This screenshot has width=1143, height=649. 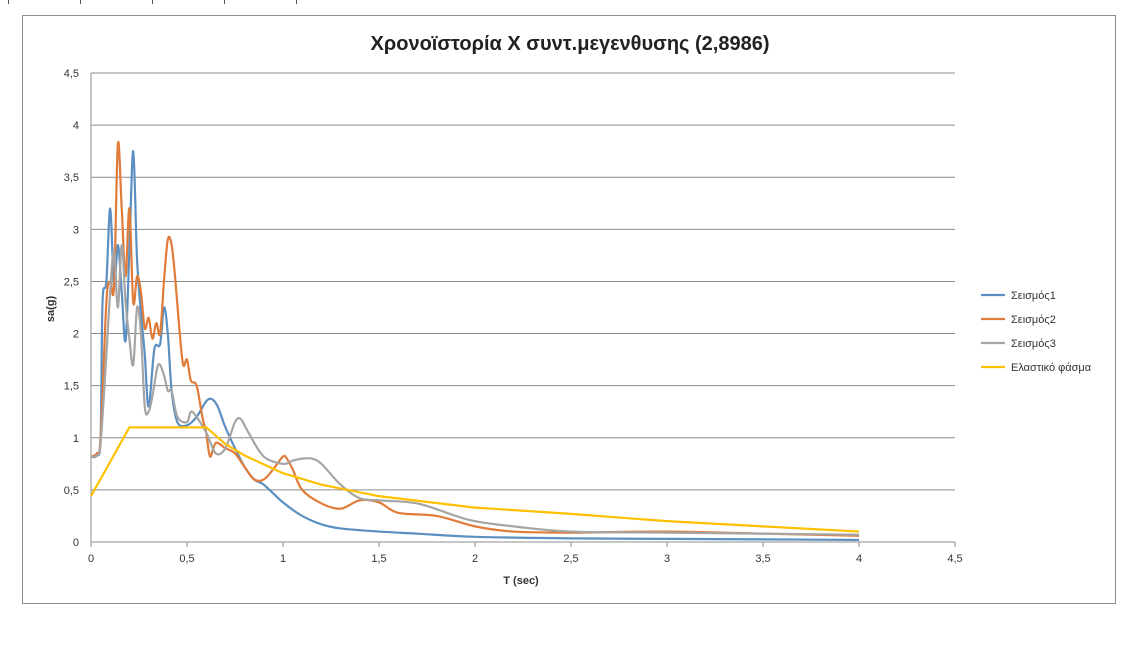 I want to click on x-axis-label: T (sec), so click(x=521, y=581).